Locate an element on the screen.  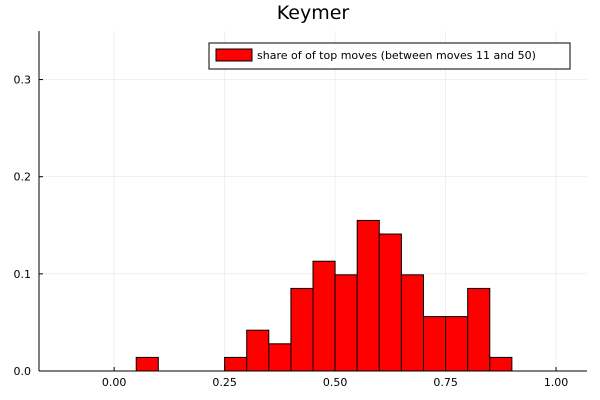
x-tick-label: 0.00 is located at coordinates (114, 382).